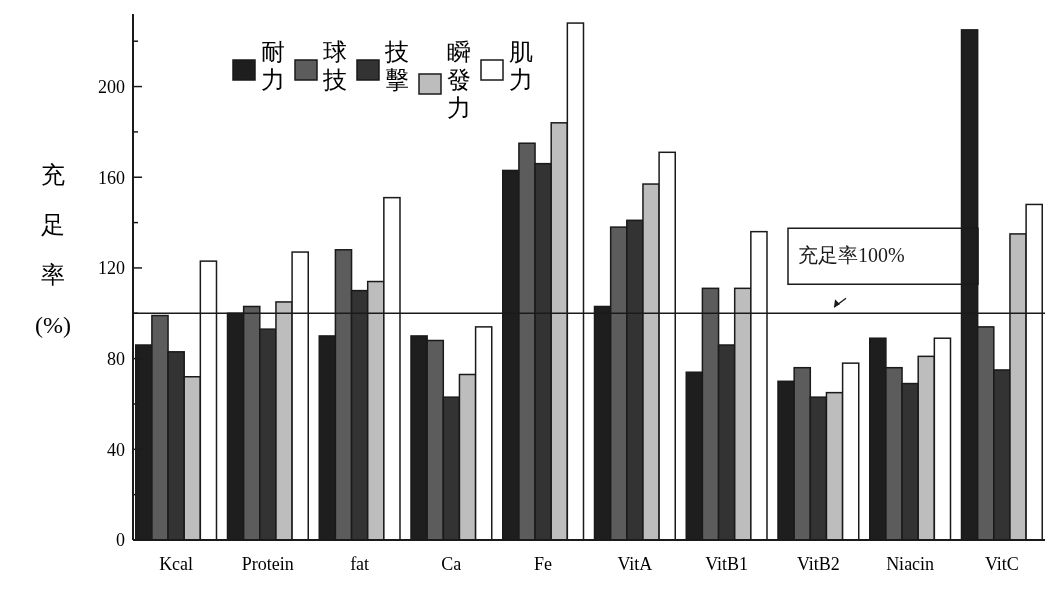 The image size is (1061, 594). I want to click on x-tick-label: VitB2, so click(818, 564).